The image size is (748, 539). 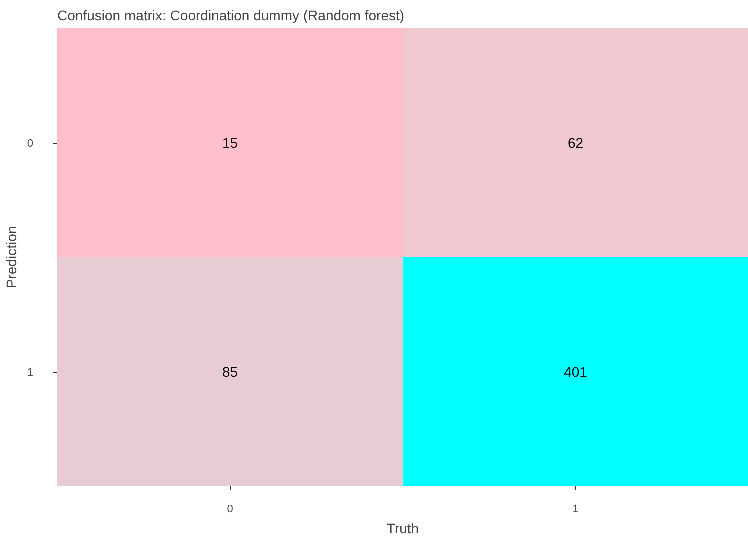 I want to click on y-axis-title: Prediction, so click(x=11, y=257).